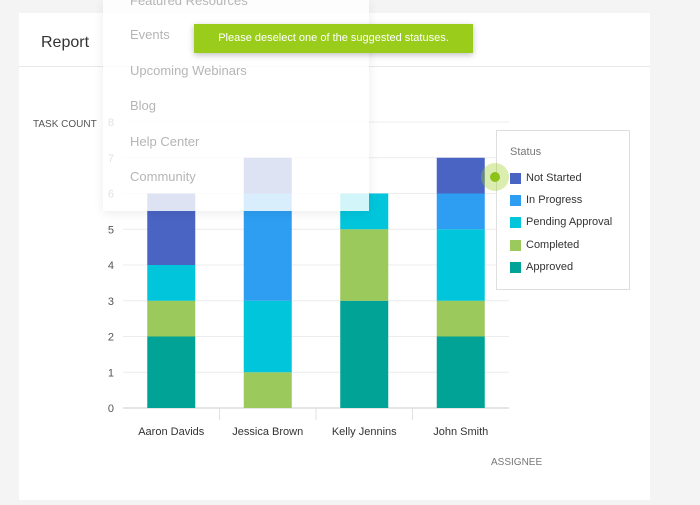  What do you see at coordinates (554, 178) in the screenshot?
I see `legend-label: Not Started` at bounding box center [554, 178].